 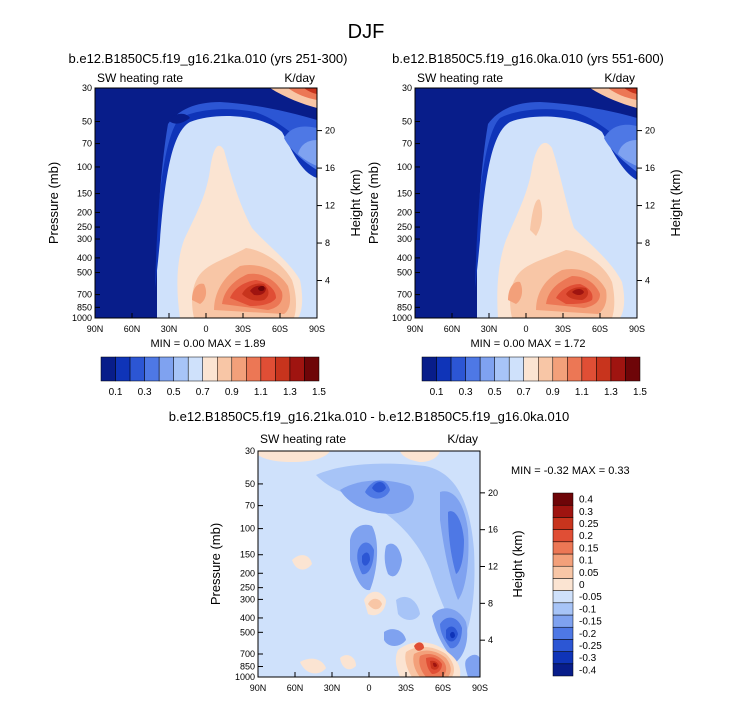 What do you see at coordinates (582, 392) in the screenshot?
I see `colorbar-label: 1.1` at bounding box center [582, 392].